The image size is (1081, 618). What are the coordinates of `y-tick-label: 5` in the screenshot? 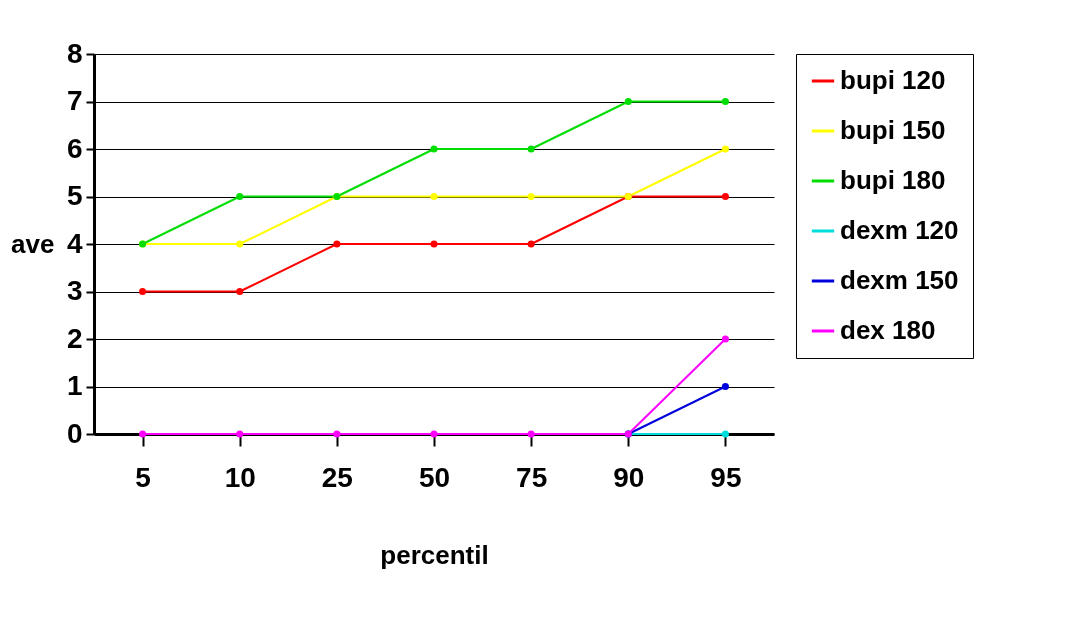 It's located at (74, 195).